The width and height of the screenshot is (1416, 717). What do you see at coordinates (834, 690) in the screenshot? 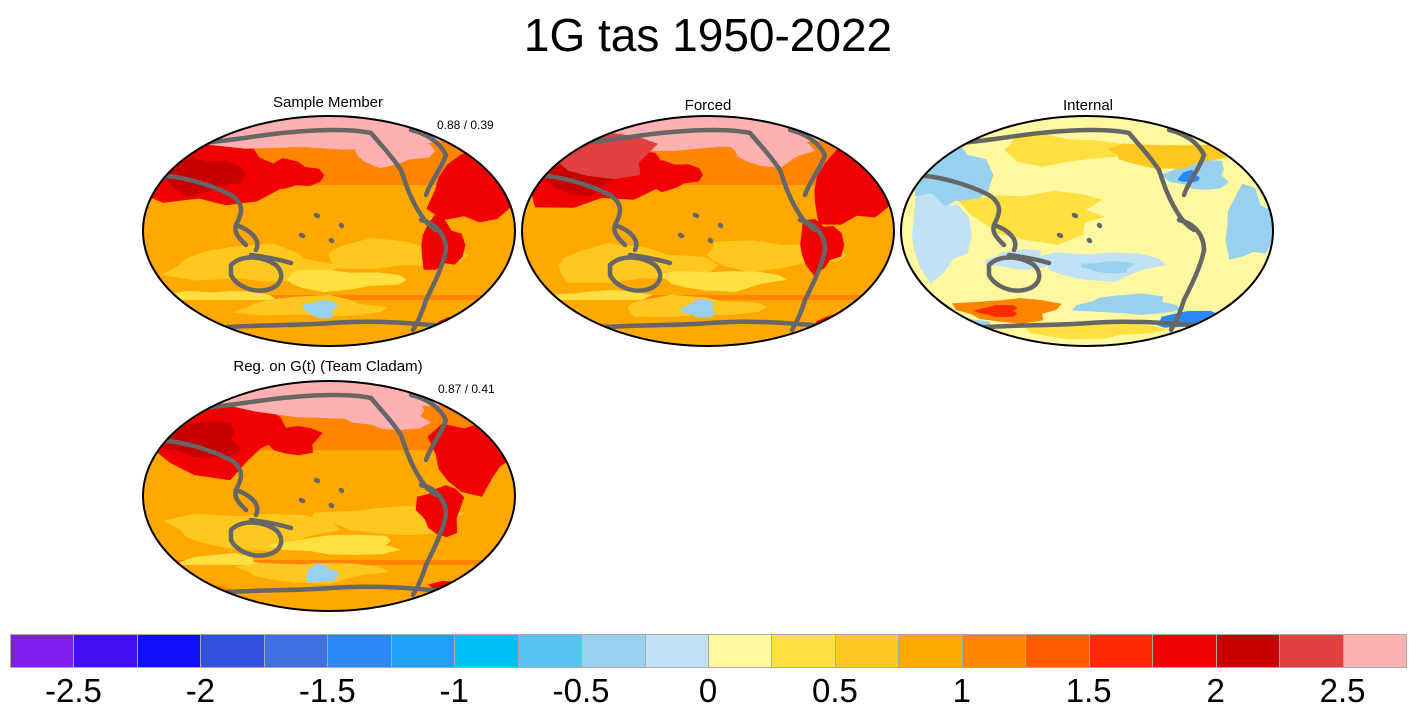
I see `colorbar-tick-label: 0.5` at bounding box center [834, 690].